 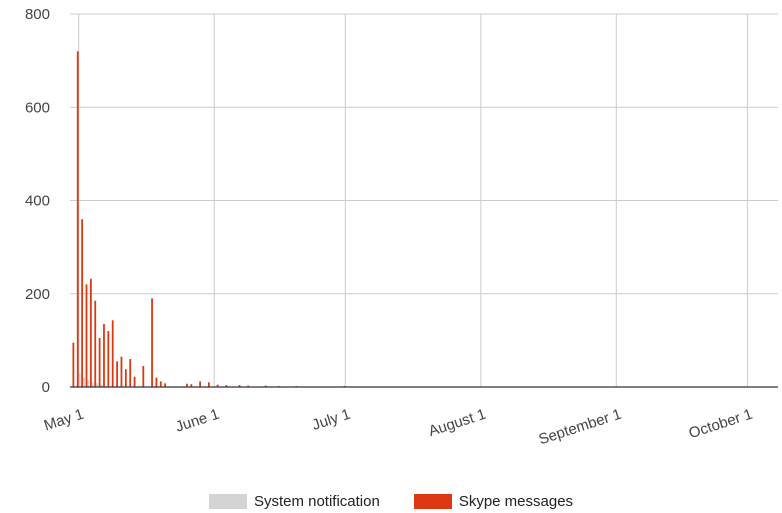 I want to click on legend-swatch-system-notification, so click(x=227, y=501).